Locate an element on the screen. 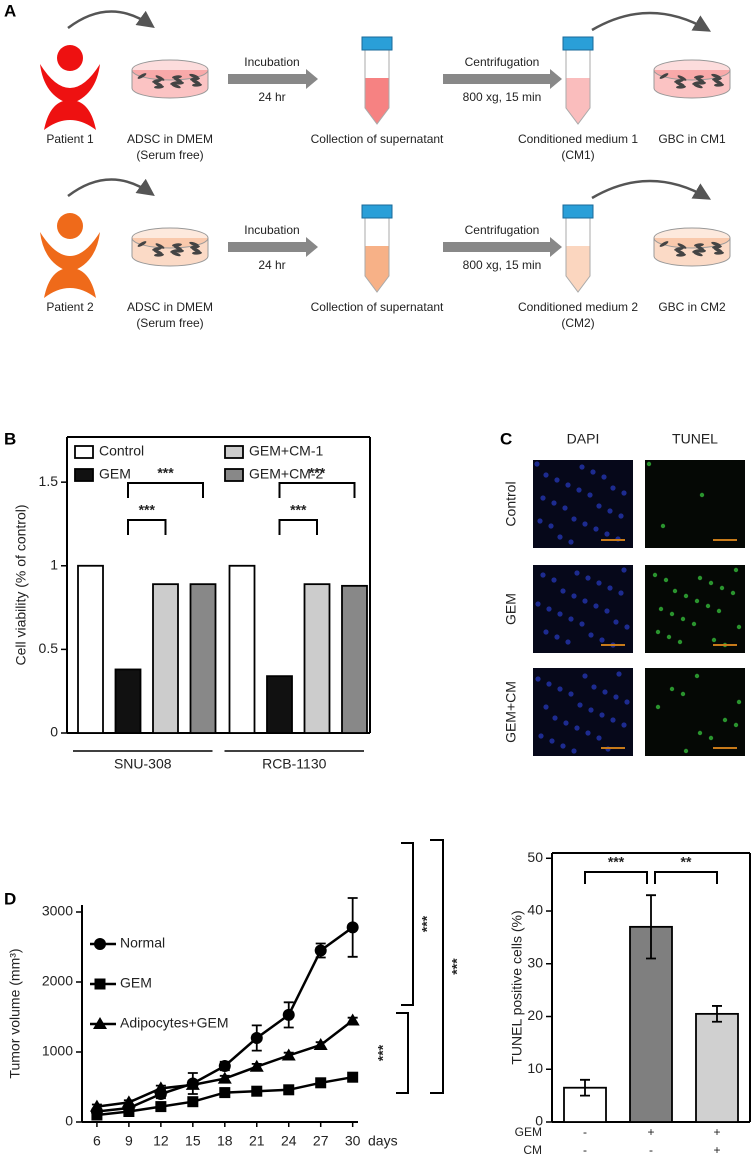 The width and height of the screenshot is (755, 1154). x-tick-label: 27 is located at coordinates (321, 1141).